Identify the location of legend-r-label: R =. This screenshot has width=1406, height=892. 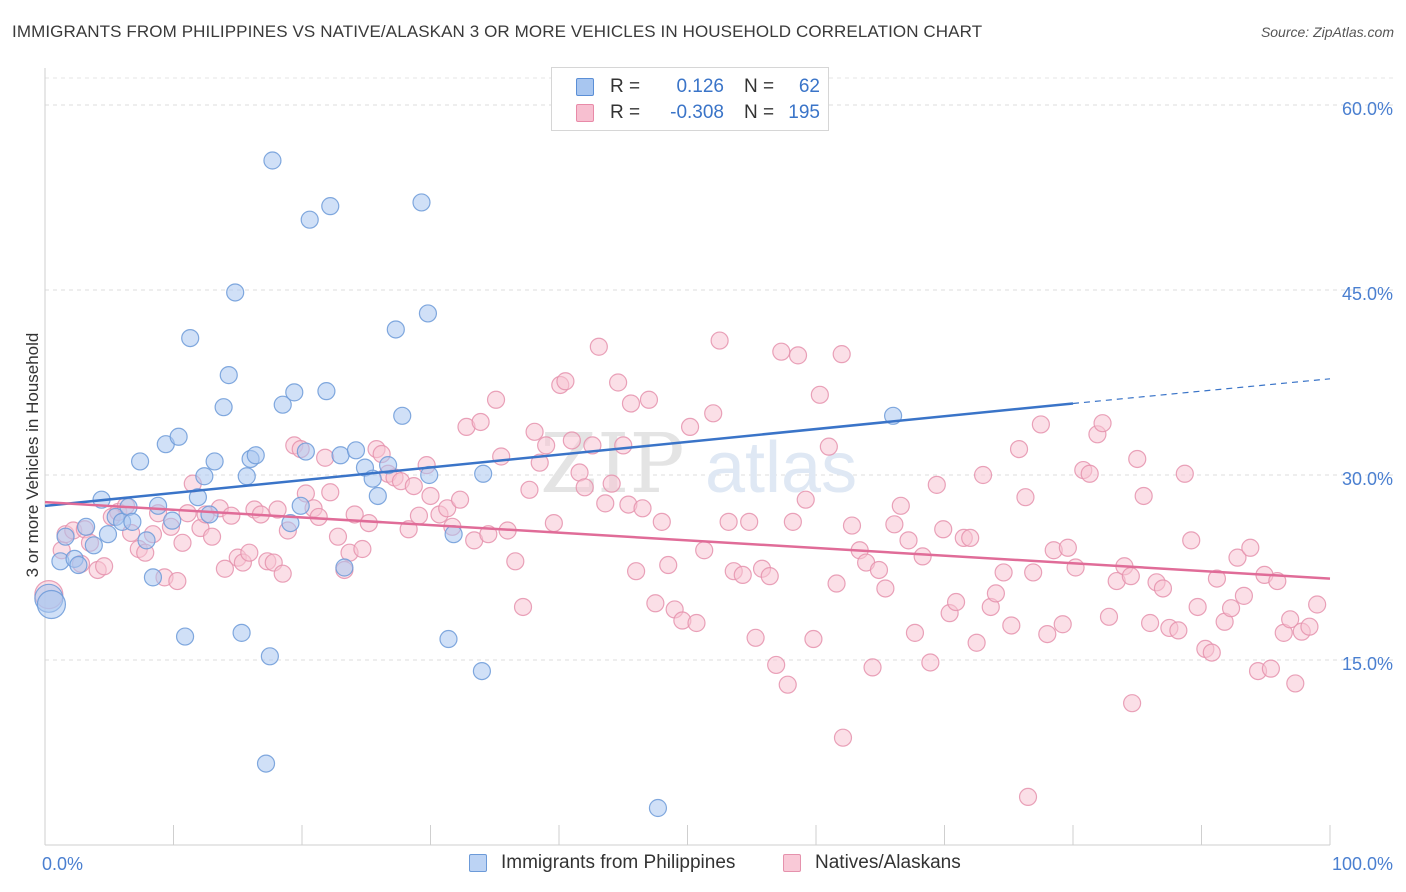
(625, 86).